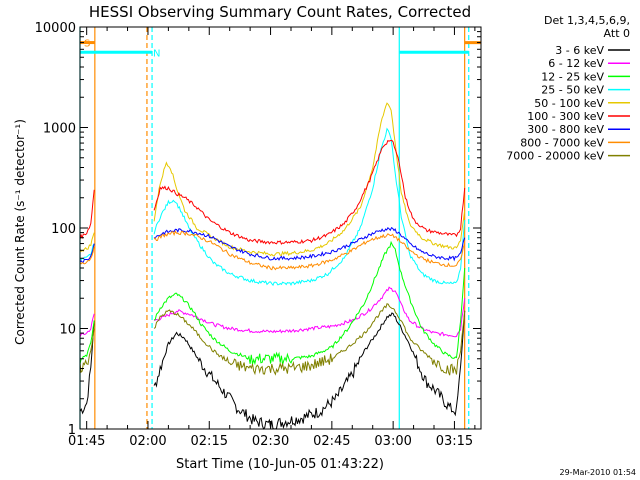 This screenshot has width=640, height=480. What do you see at coordinates (87, 44) in the screenshot?
I see `flag-s-label: S` at bounding box center [87, 44].